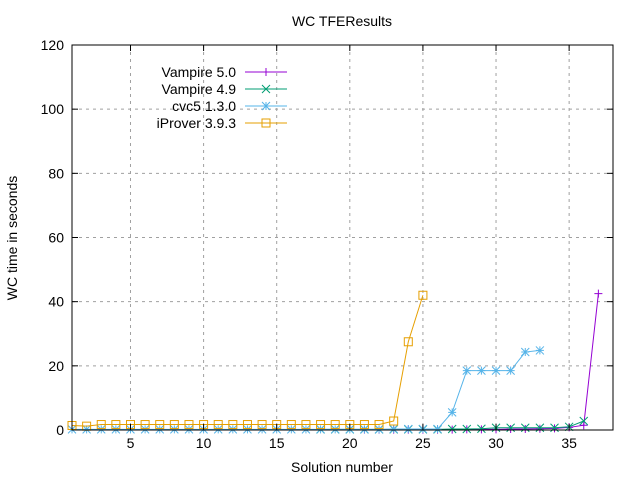  Describe the element at coordinates (423, 443) in the screenshot. I see `x-tick-label: 25` at that location.